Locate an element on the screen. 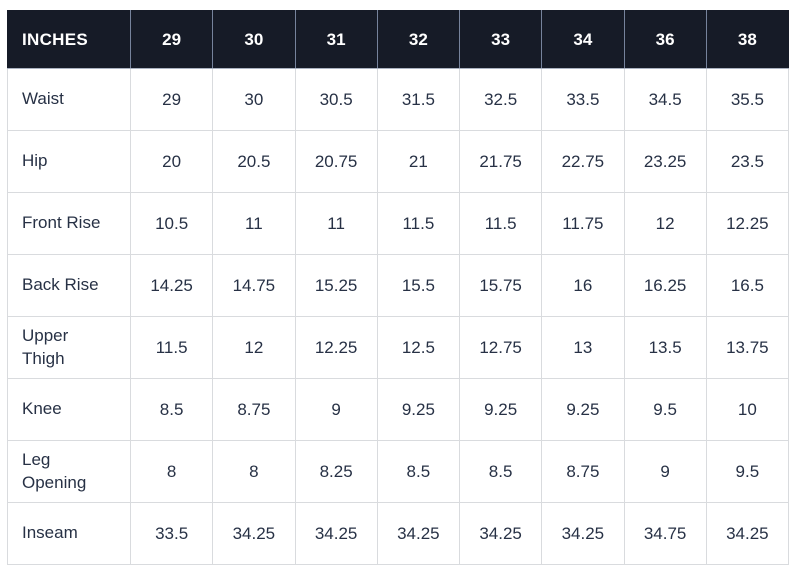  header-size-33: 33 is located at coordinates (501, 39).